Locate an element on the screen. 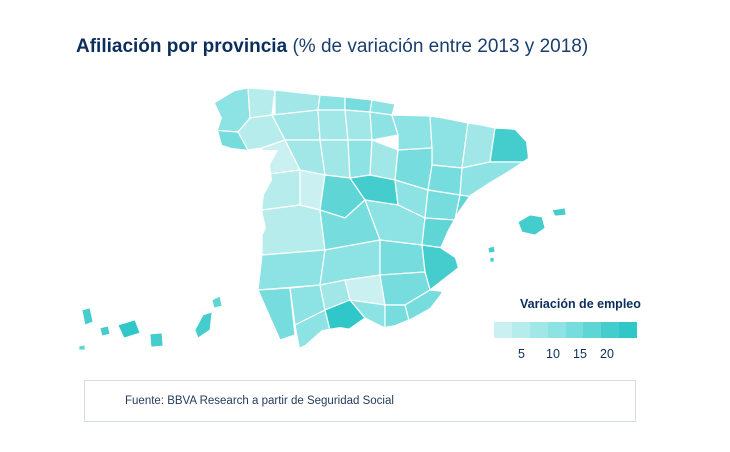  legend-tick-20: 20 is located at coordinates (607, 354).